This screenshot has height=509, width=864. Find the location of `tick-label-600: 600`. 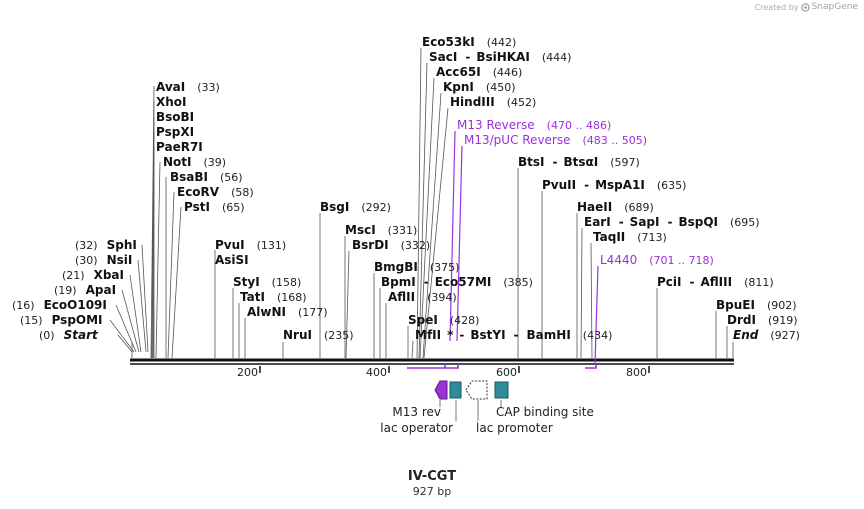

tick-label-600: 600 is located at coordinates (506, 372).